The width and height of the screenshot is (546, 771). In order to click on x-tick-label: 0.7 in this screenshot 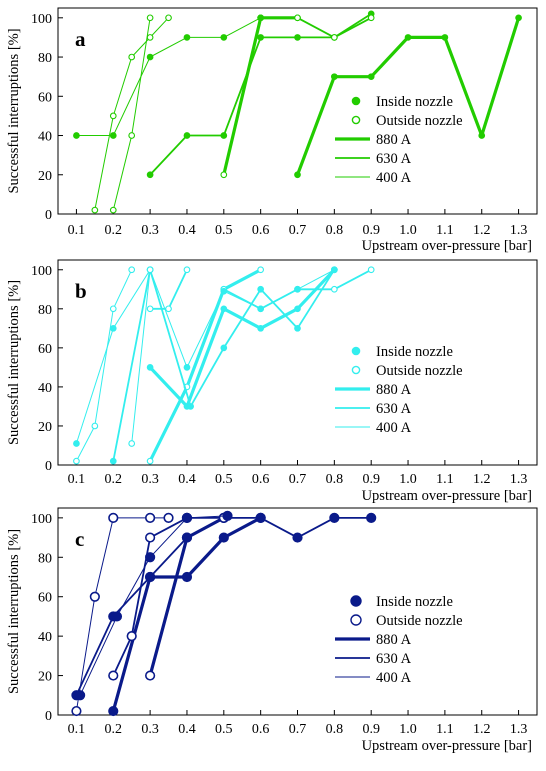, I will do `click(298, 230)`.